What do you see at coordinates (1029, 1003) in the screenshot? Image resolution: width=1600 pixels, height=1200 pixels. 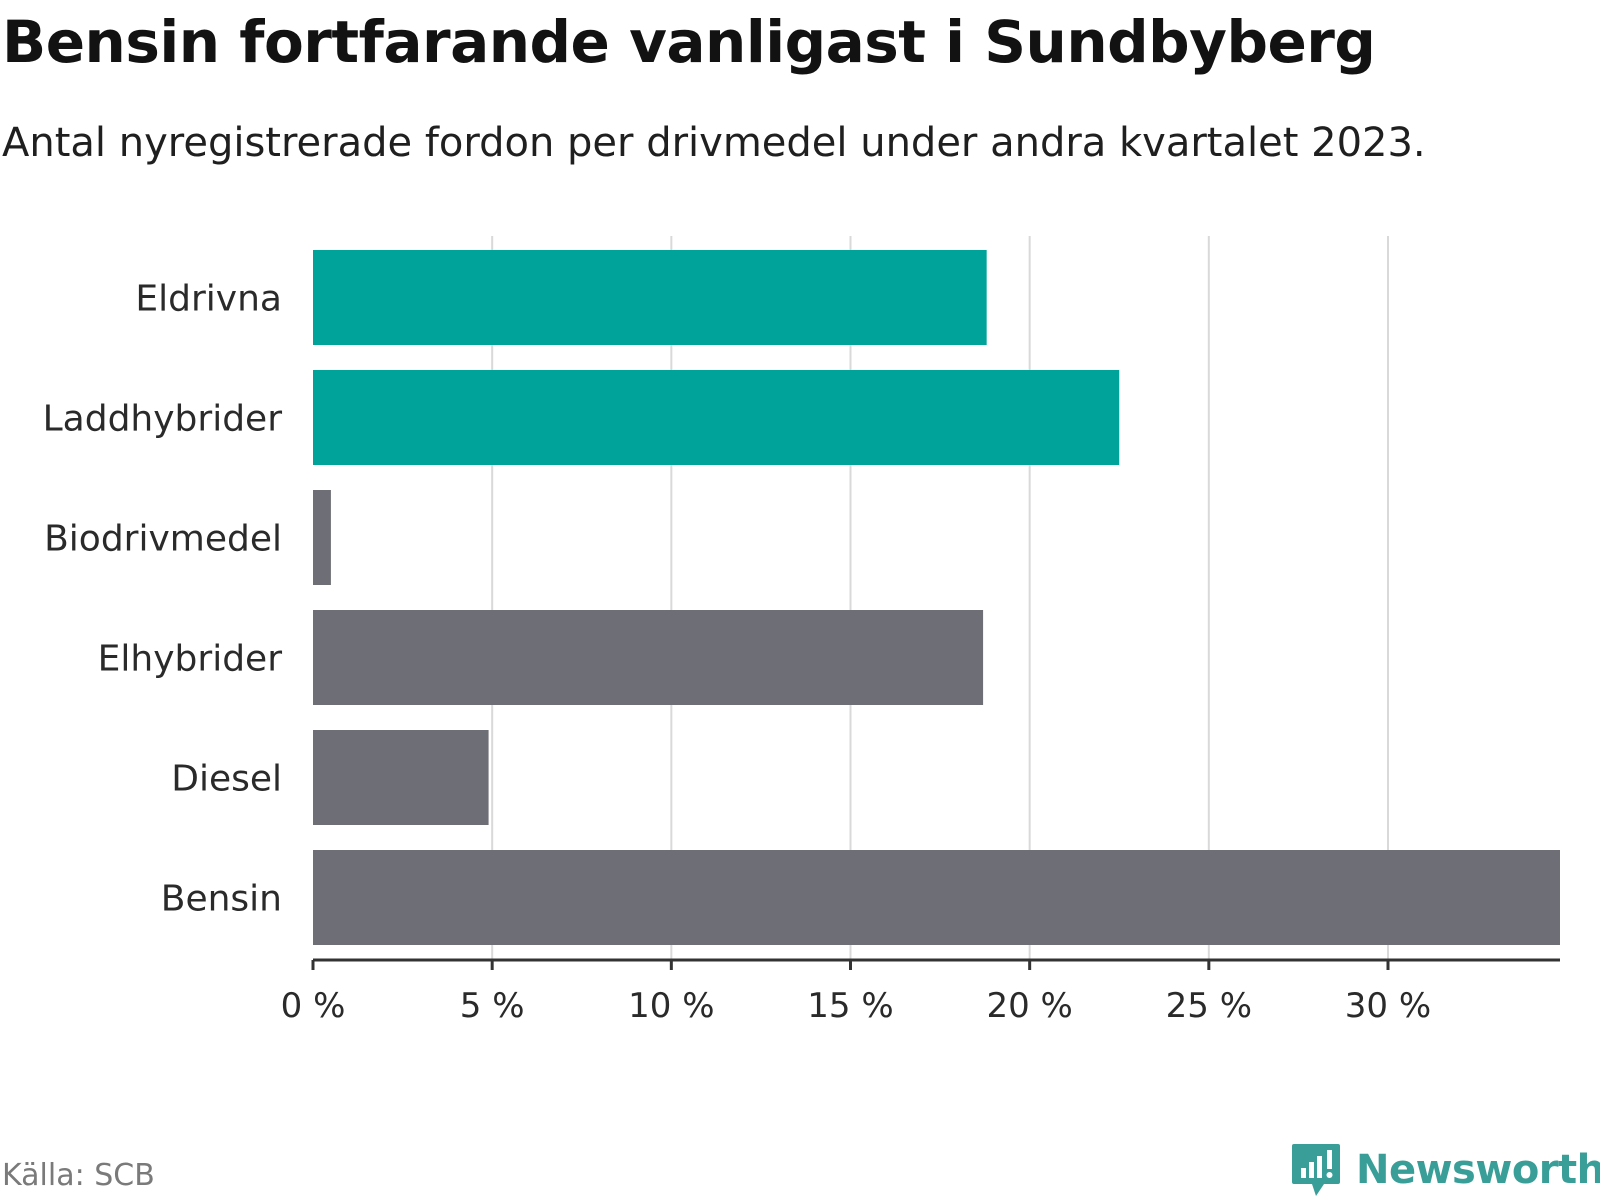 I see `x-tick-label: 20 %` at bounding box center [1029, 1003].